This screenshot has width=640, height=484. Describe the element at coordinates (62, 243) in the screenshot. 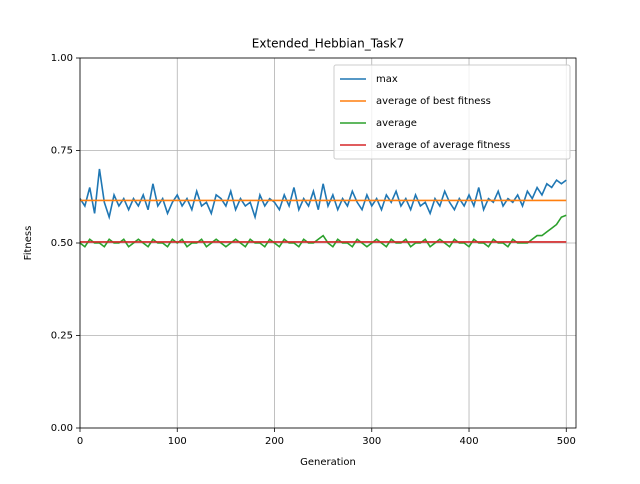

I see `y-tick-label: 0.50` at that location.